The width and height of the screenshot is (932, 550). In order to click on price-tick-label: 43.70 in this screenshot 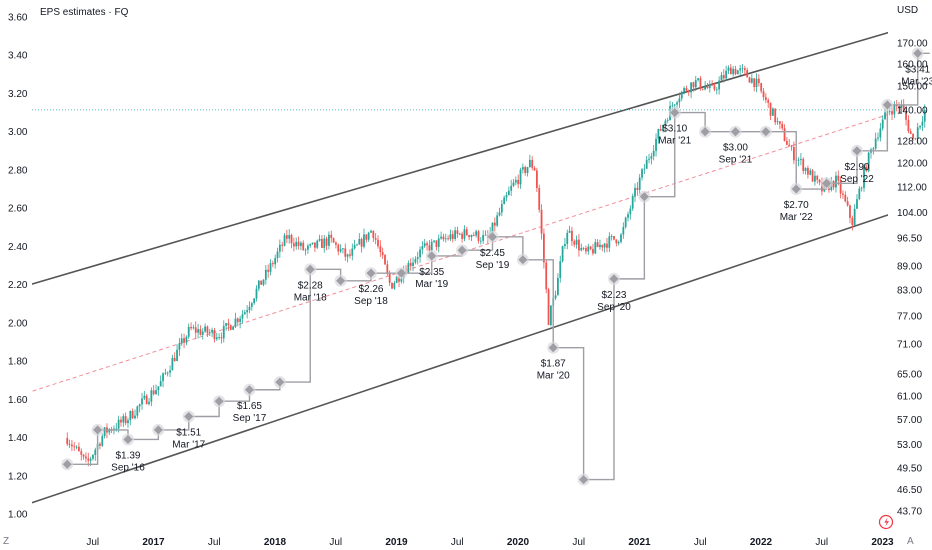, I will do `click(909, 512)`.